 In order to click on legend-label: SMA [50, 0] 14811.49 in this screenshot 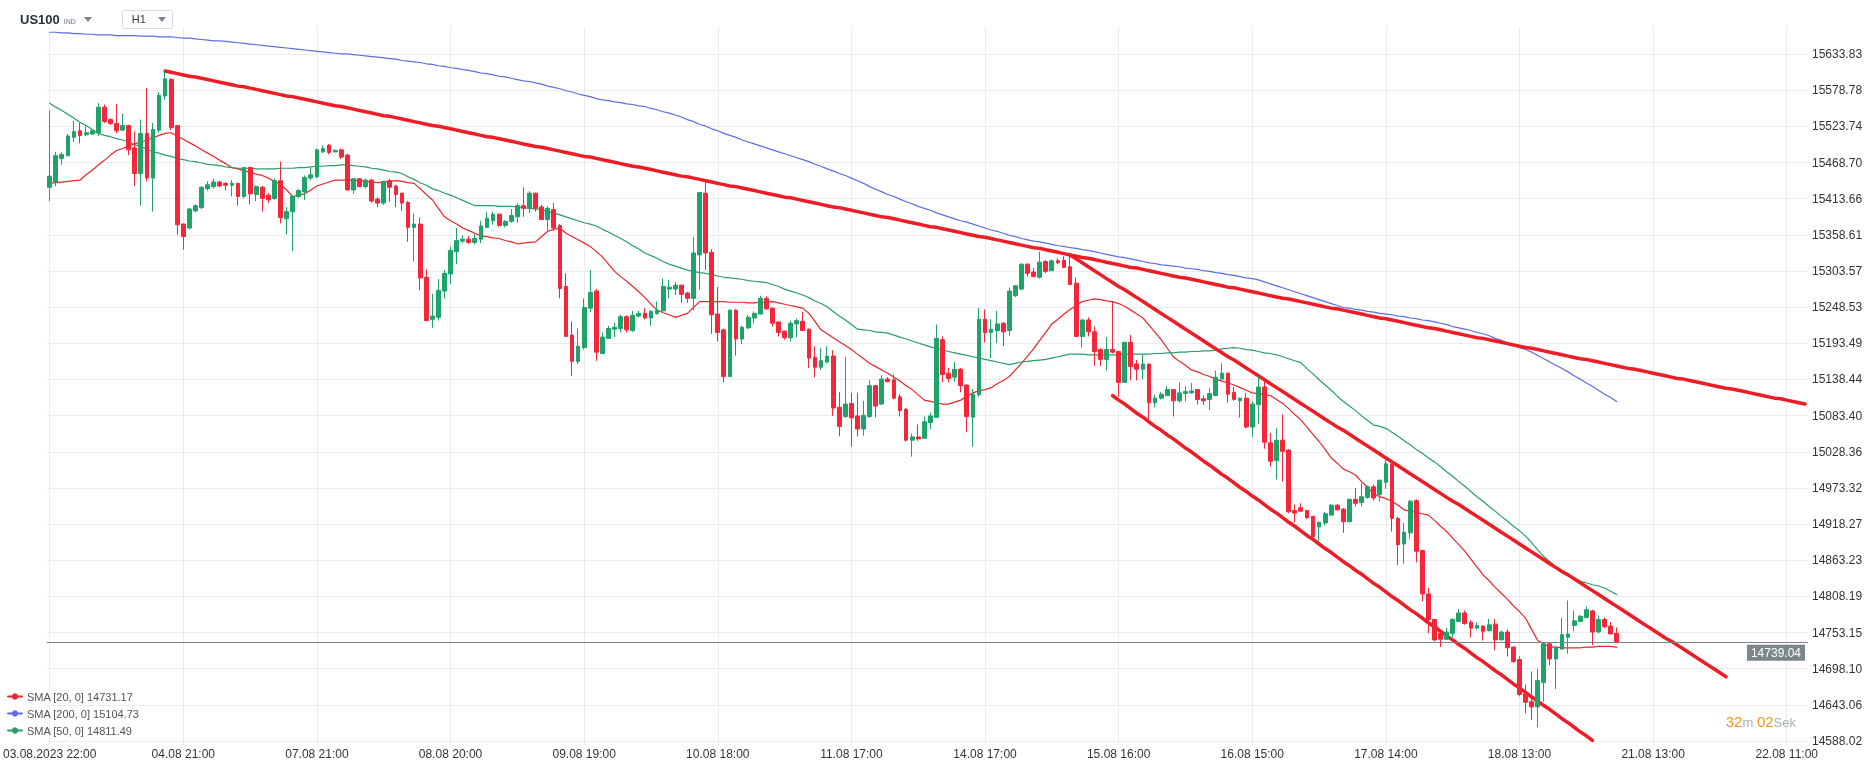, I will do `click(79, 730)`.